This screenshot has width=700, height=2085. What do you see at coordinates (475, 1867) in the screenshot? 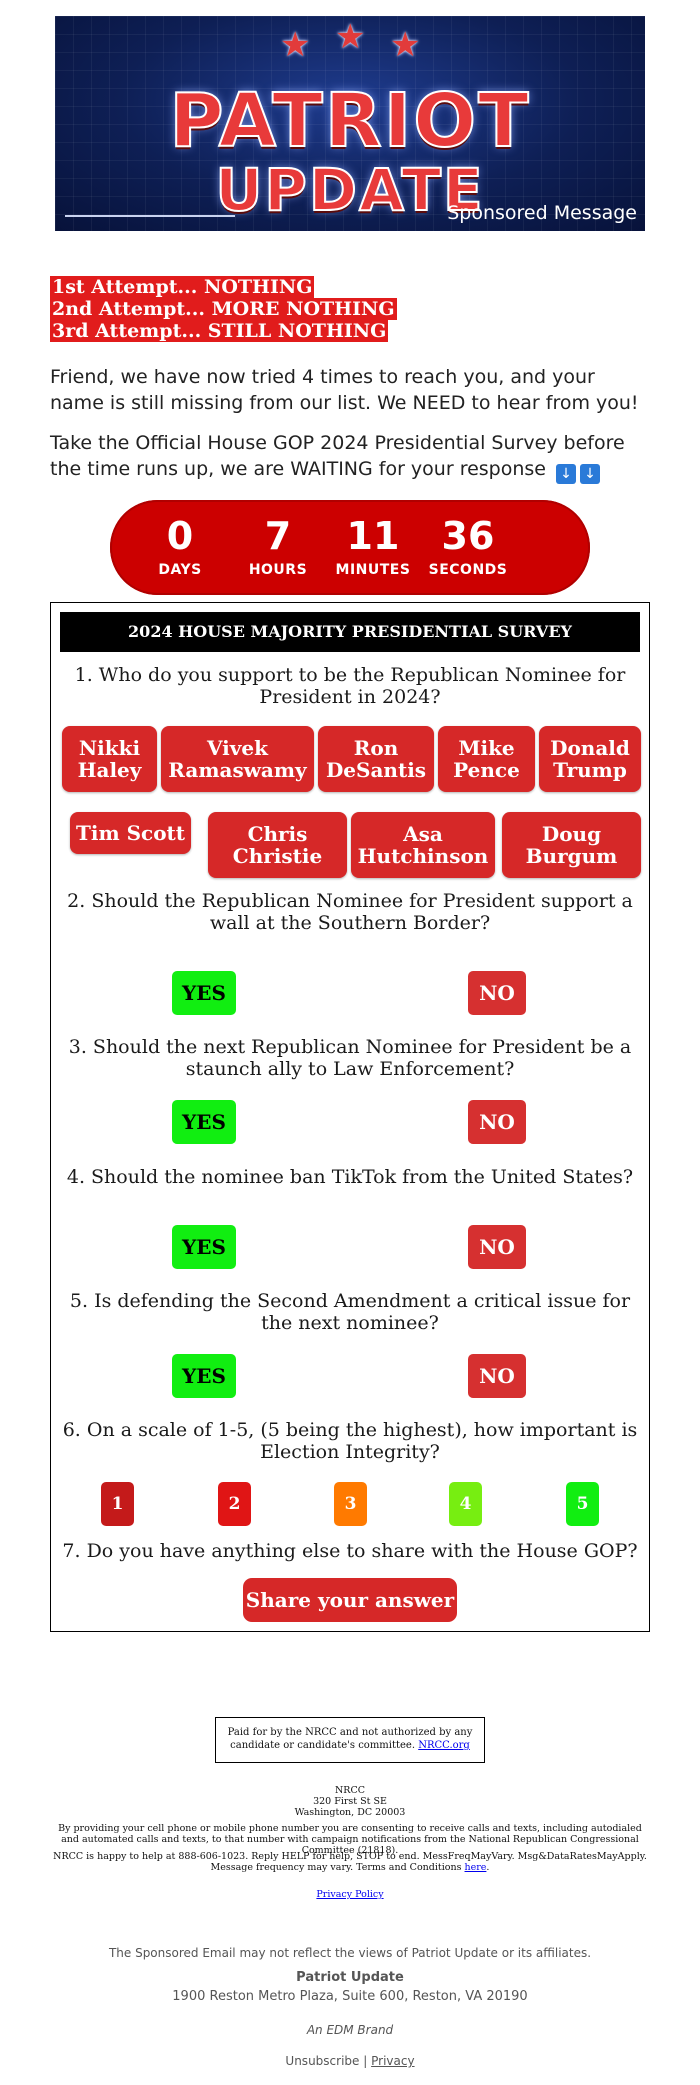
I see `terms-link: here` at bounding box center [475, 1867].